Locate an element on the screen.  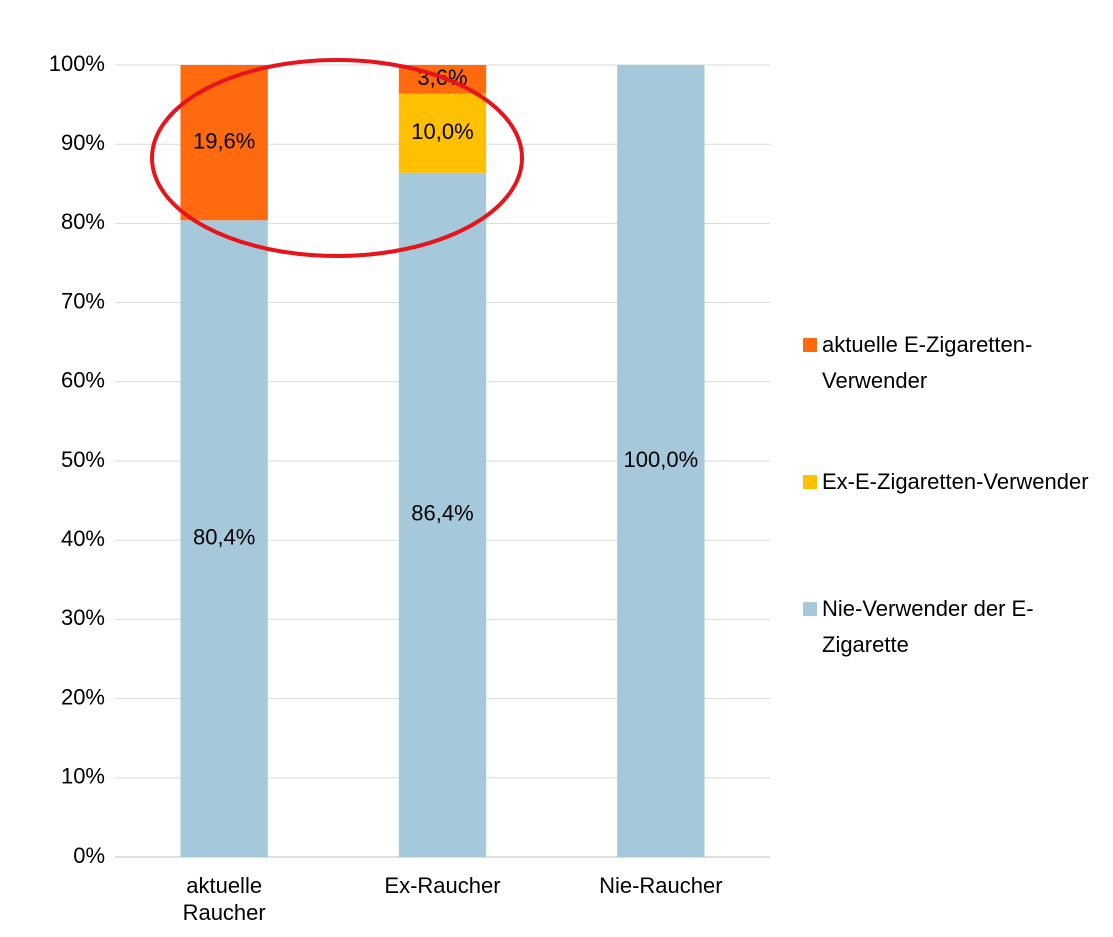
highlight-ellipse is located at coordinates (337, 158).